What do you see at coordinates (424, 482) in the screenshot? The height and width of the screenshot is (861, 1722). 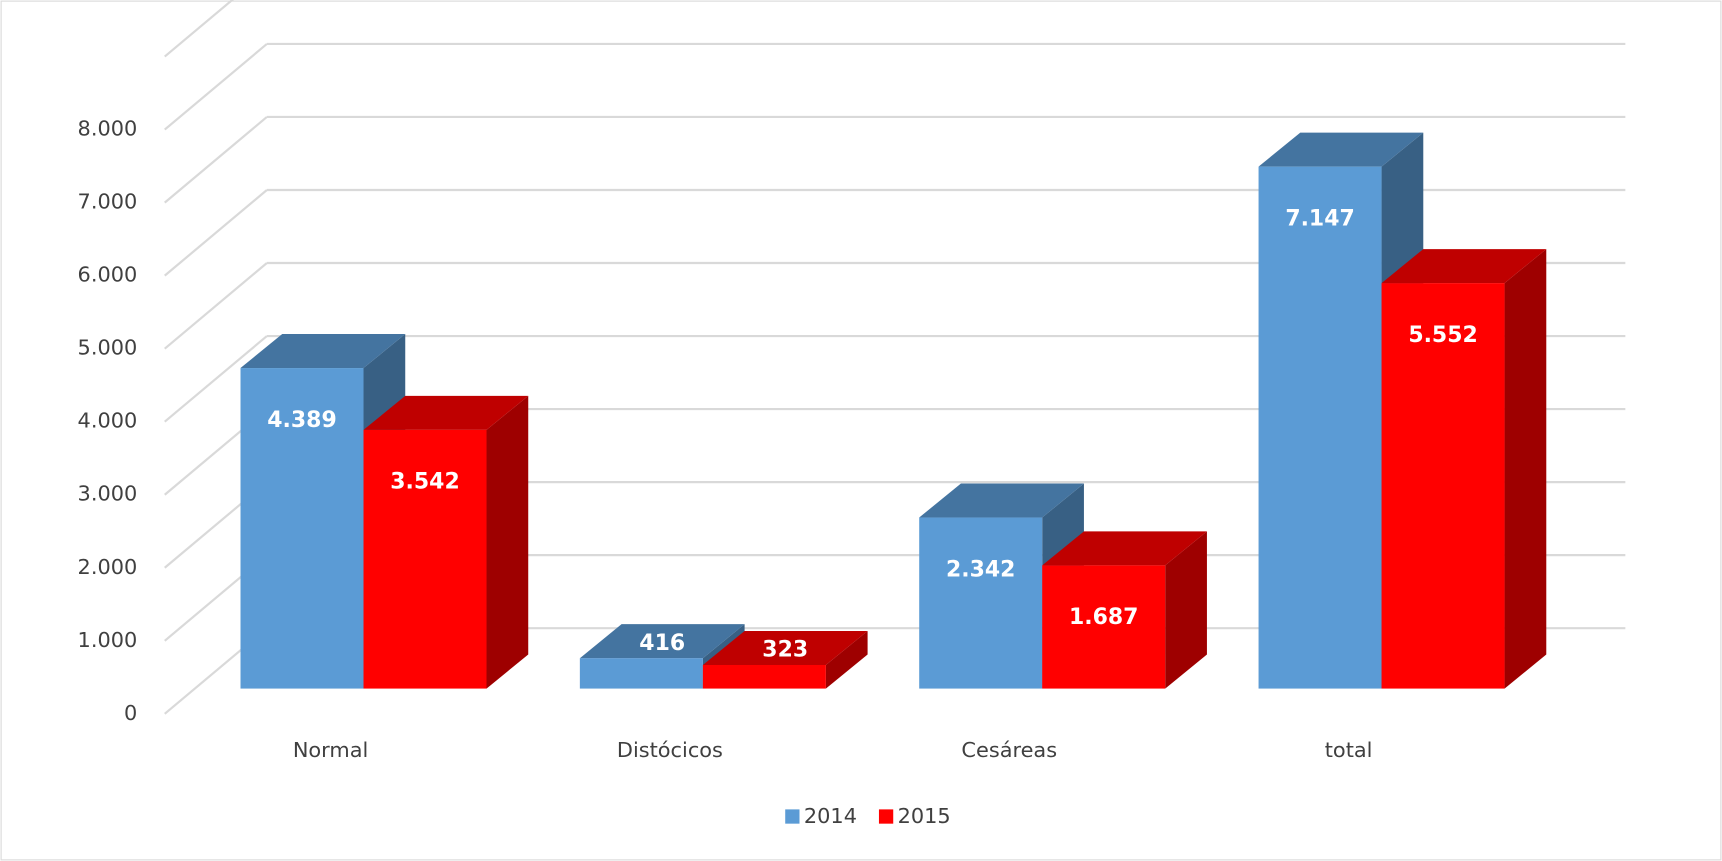 I see `data-label: 3.542` at bounding box center [424, 482].